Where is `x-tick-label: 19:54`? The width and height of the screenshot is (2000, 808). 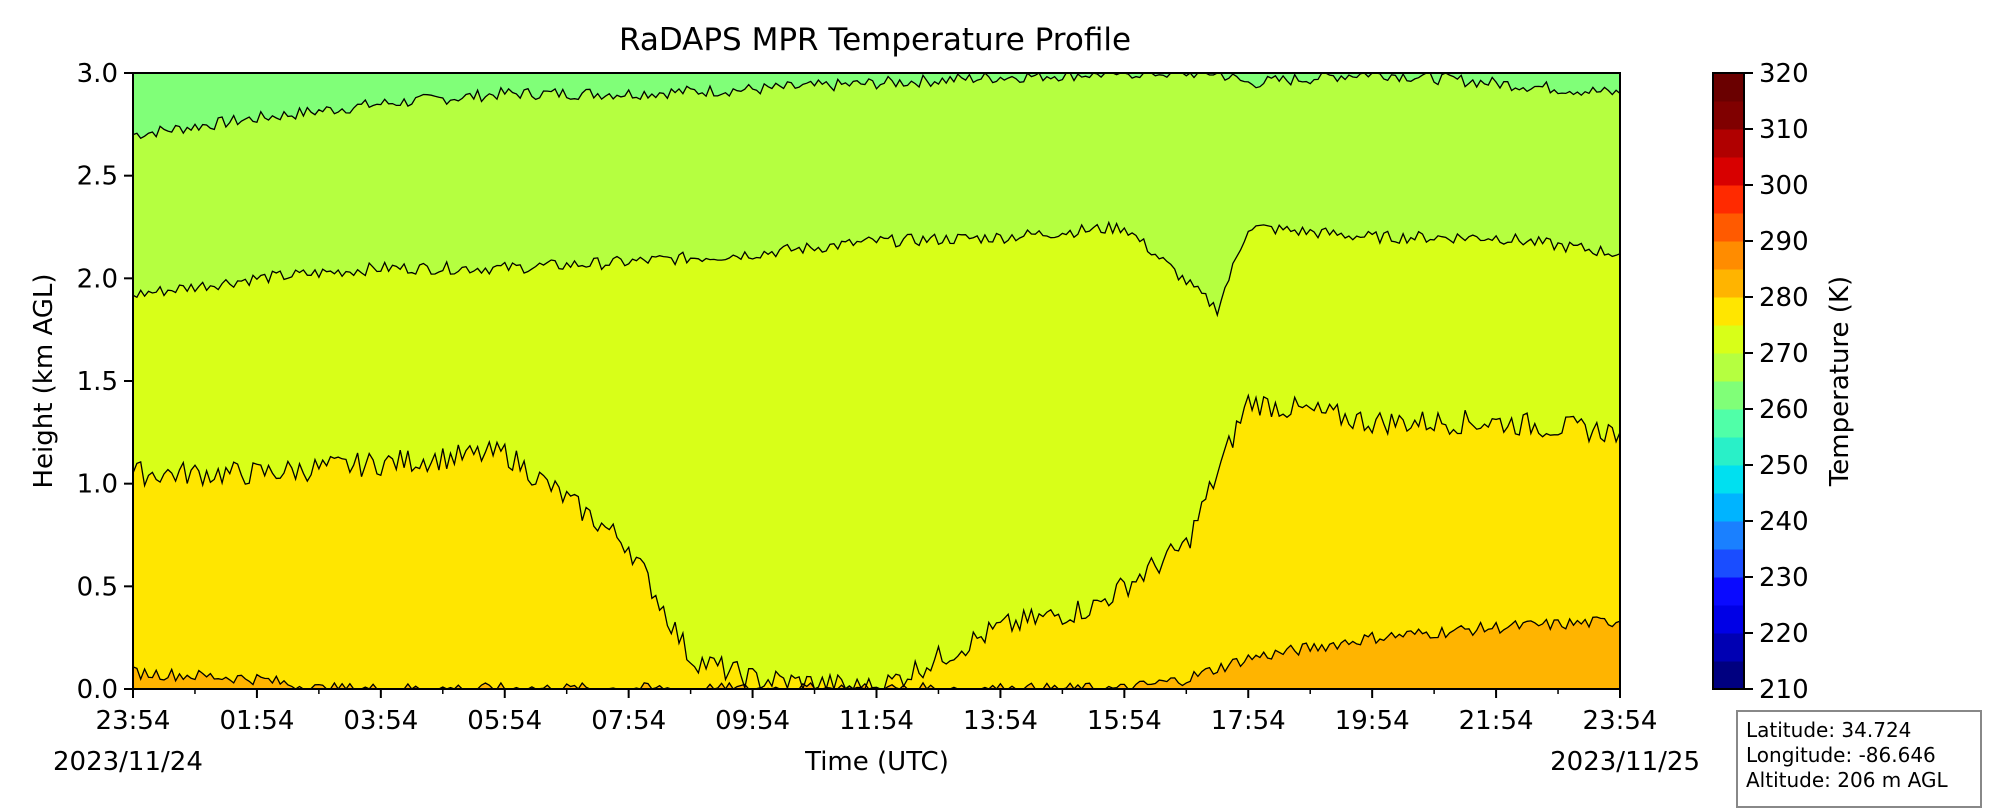
x-tick-label: 19:54 is located at coordinates (1372, 721).